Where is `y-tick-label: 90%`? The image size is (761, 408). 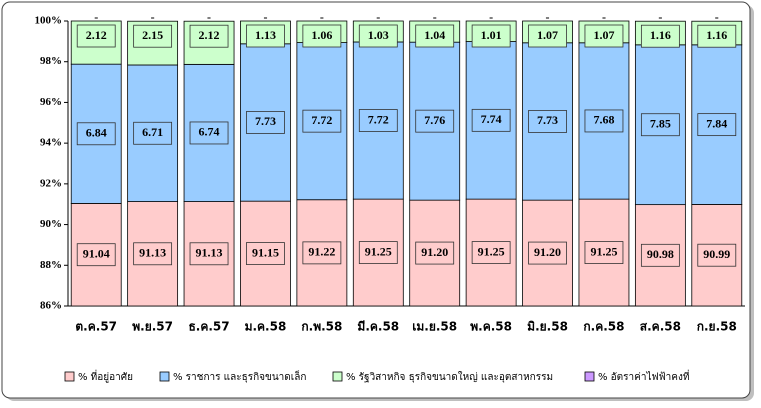 y-tick-label: 90% is located at coordinates (51, 224).